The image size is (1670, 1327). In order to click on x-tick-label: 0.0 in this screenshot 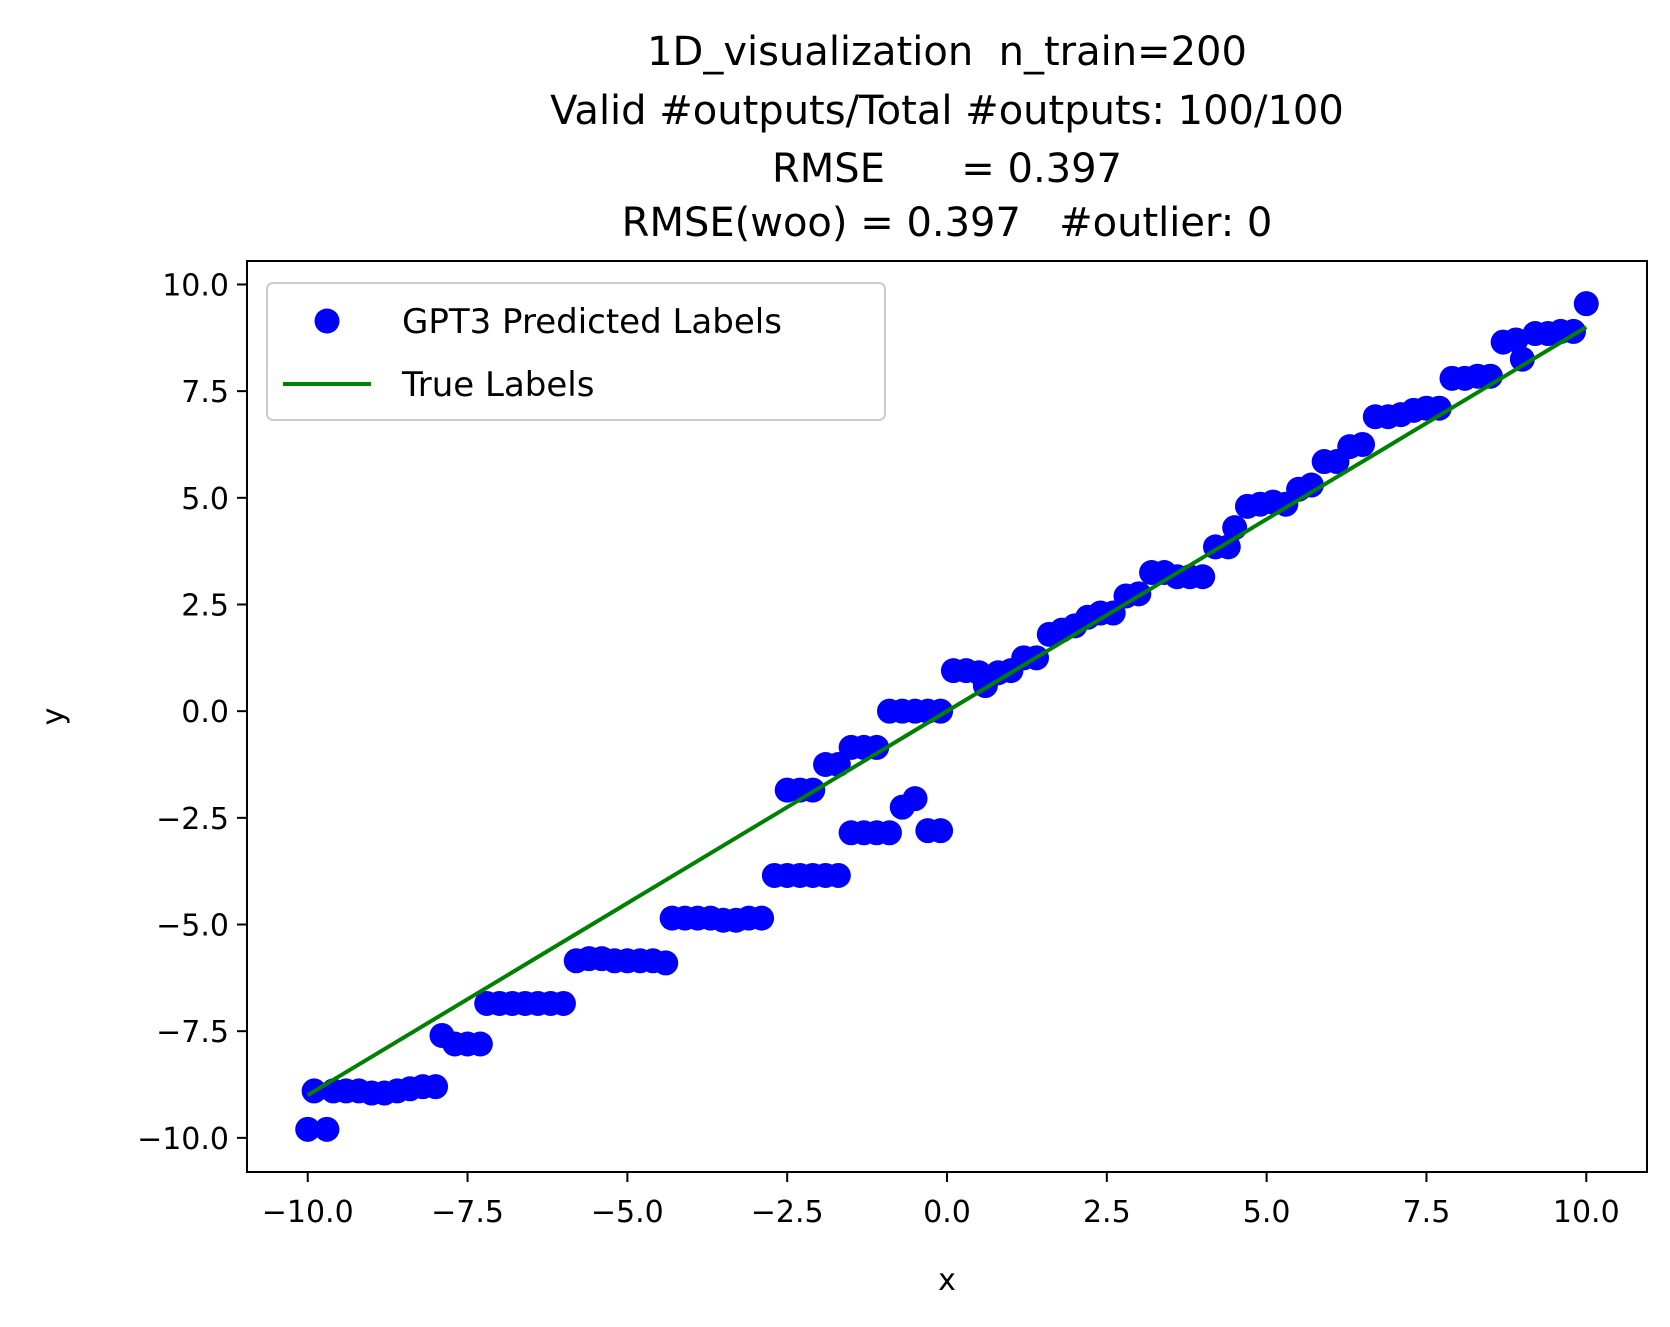, I will do `click(947, 1212)`.